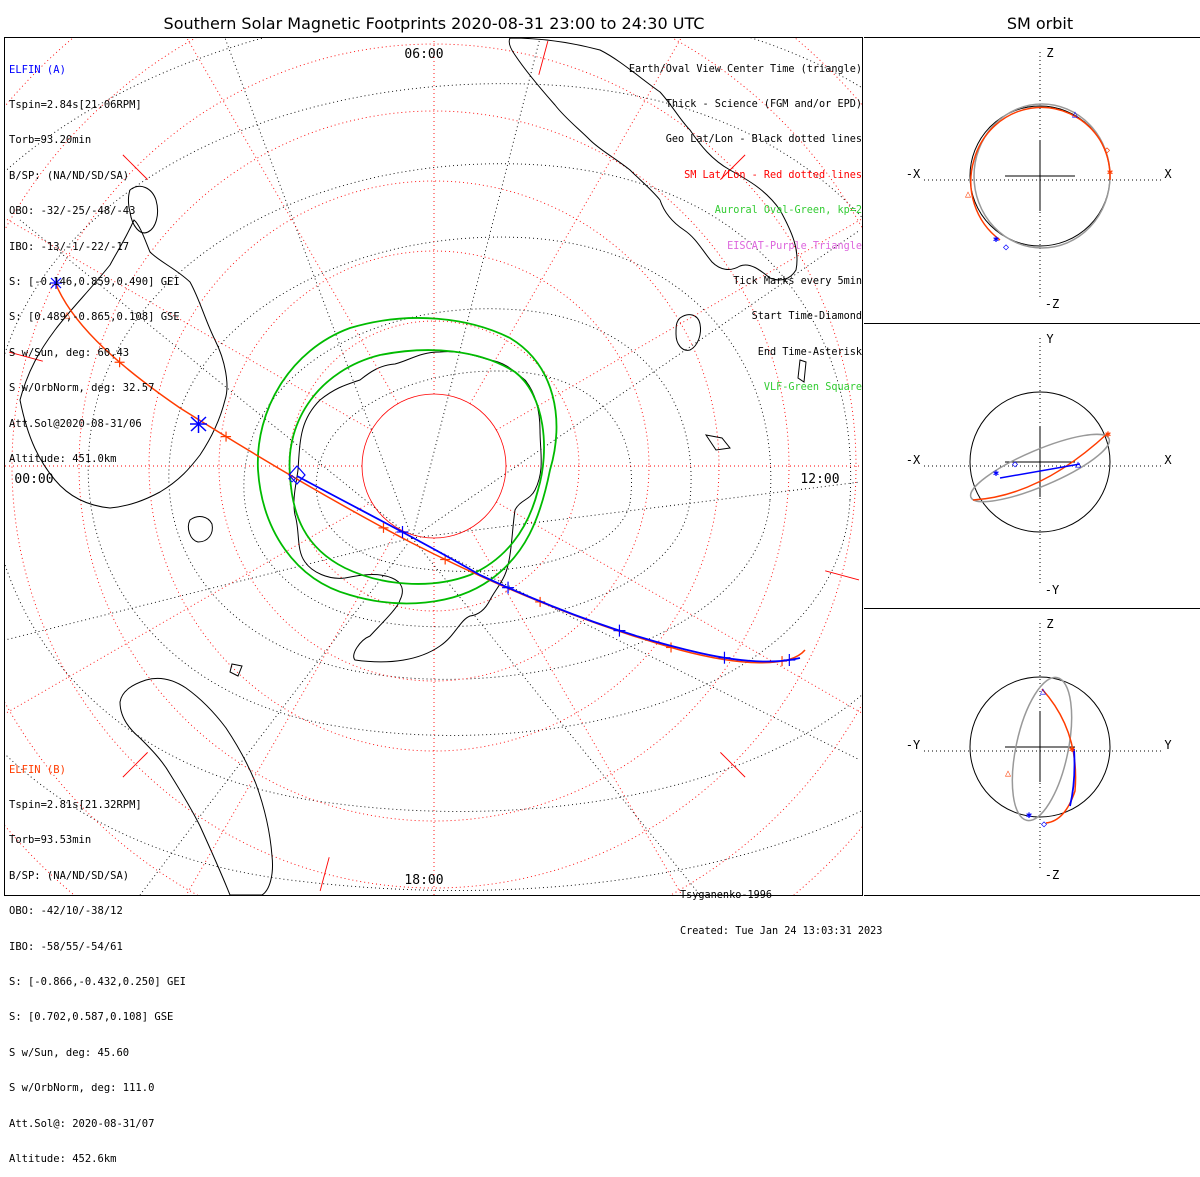 This screenshot has width=1200, height=1177. What do you see at coordinates (69, 352) in the screenshot?
I see `elfin-a-line: S w/Sun, deg: 60.43` at bounding box center [69, 352].